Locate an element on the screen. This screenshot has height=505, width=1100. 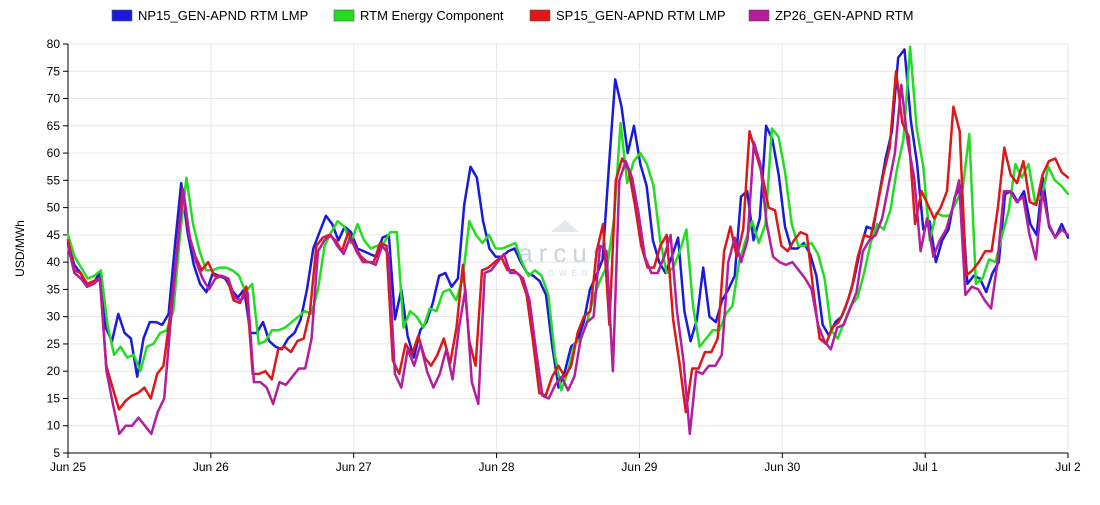
watermark: arcus POWER is located at coordinates (565, 249).